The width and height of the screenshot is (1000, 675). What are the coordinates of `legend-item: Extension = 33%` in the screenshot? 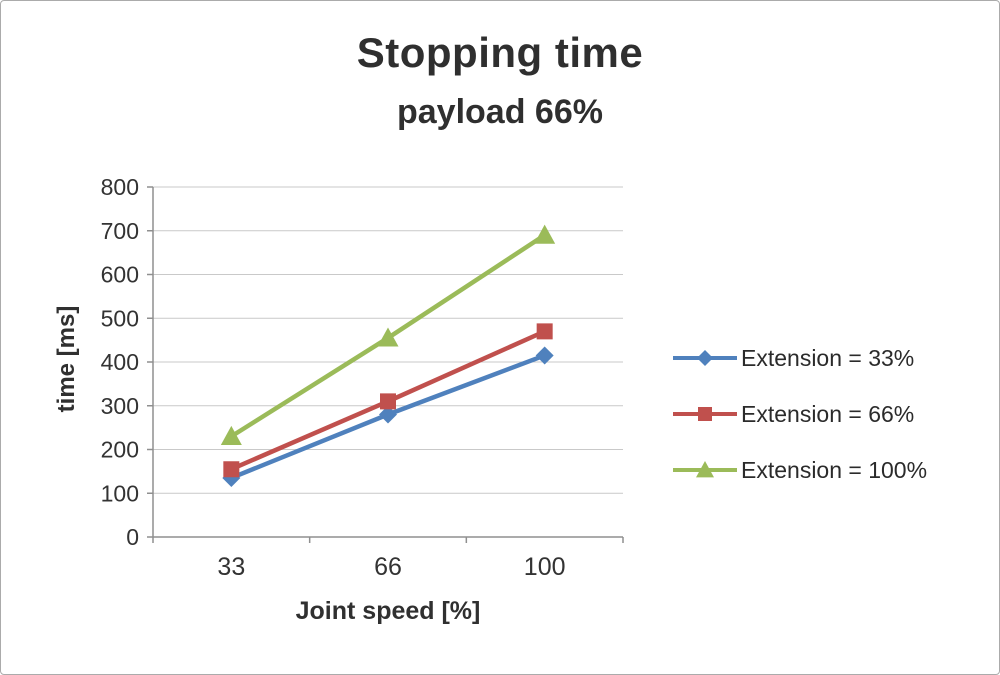 It's located at (800, 358).